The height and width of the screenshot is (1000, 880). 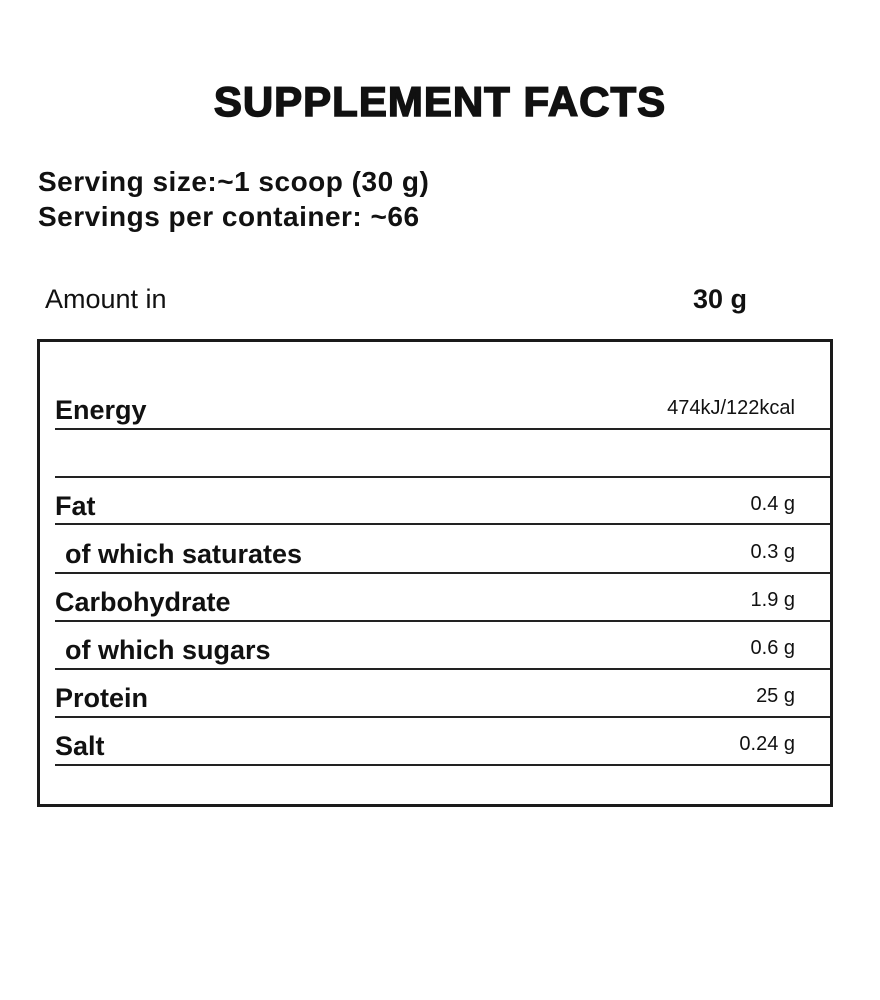 I want to click on nutrient-value: 1.9 g, so click(x=772, y=600).